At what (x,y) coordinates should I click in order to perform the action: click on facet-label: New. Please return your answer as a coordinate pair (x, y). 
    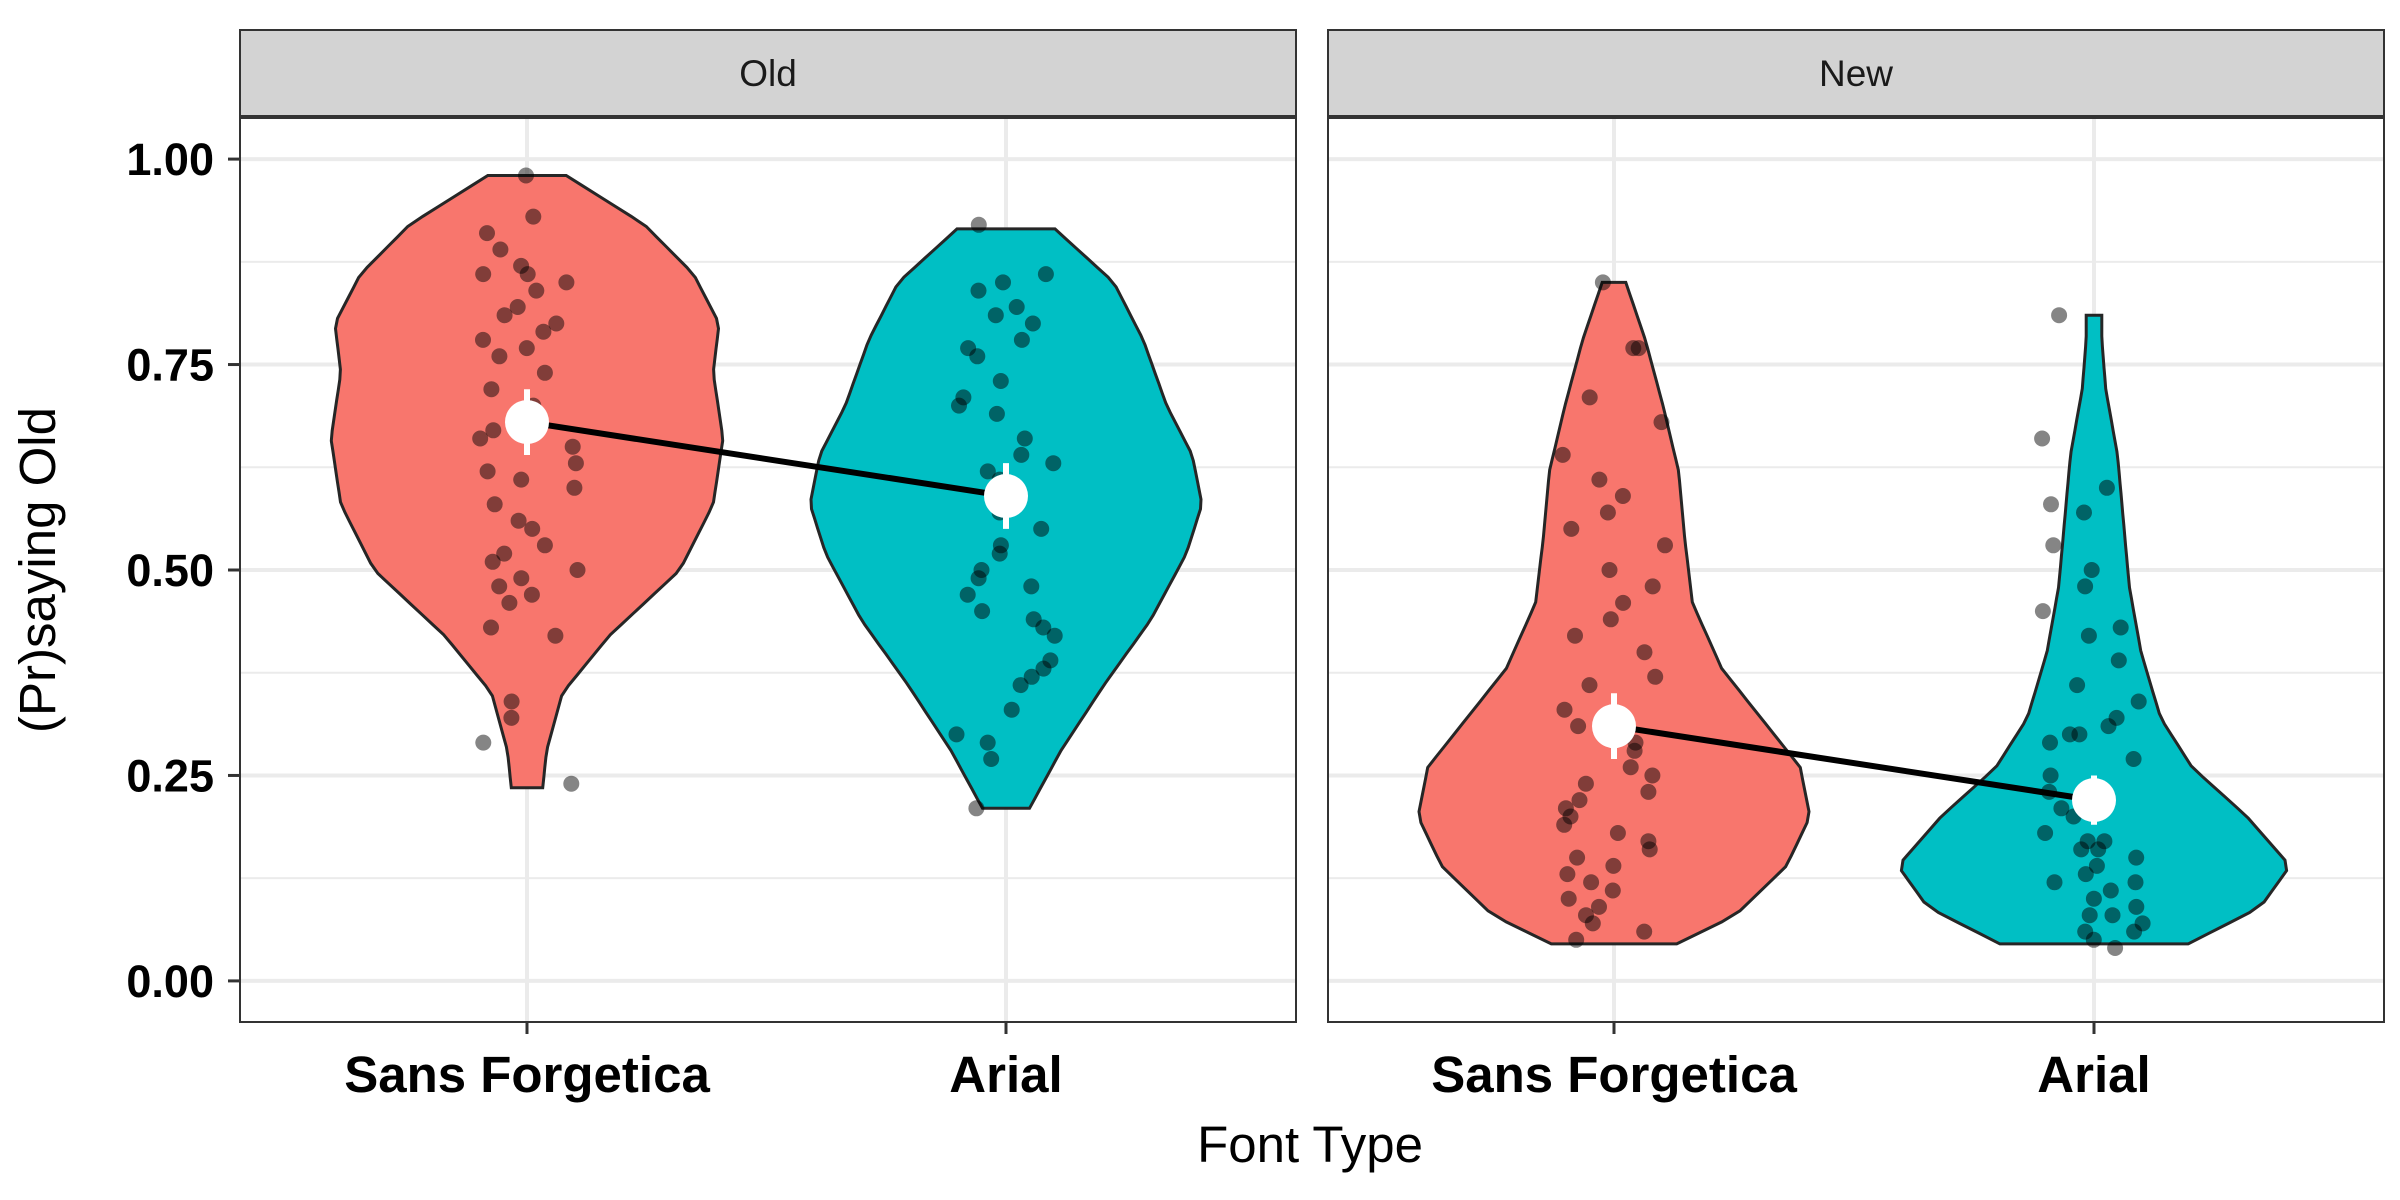
    Looking at the image, I should click on (1856, 73).